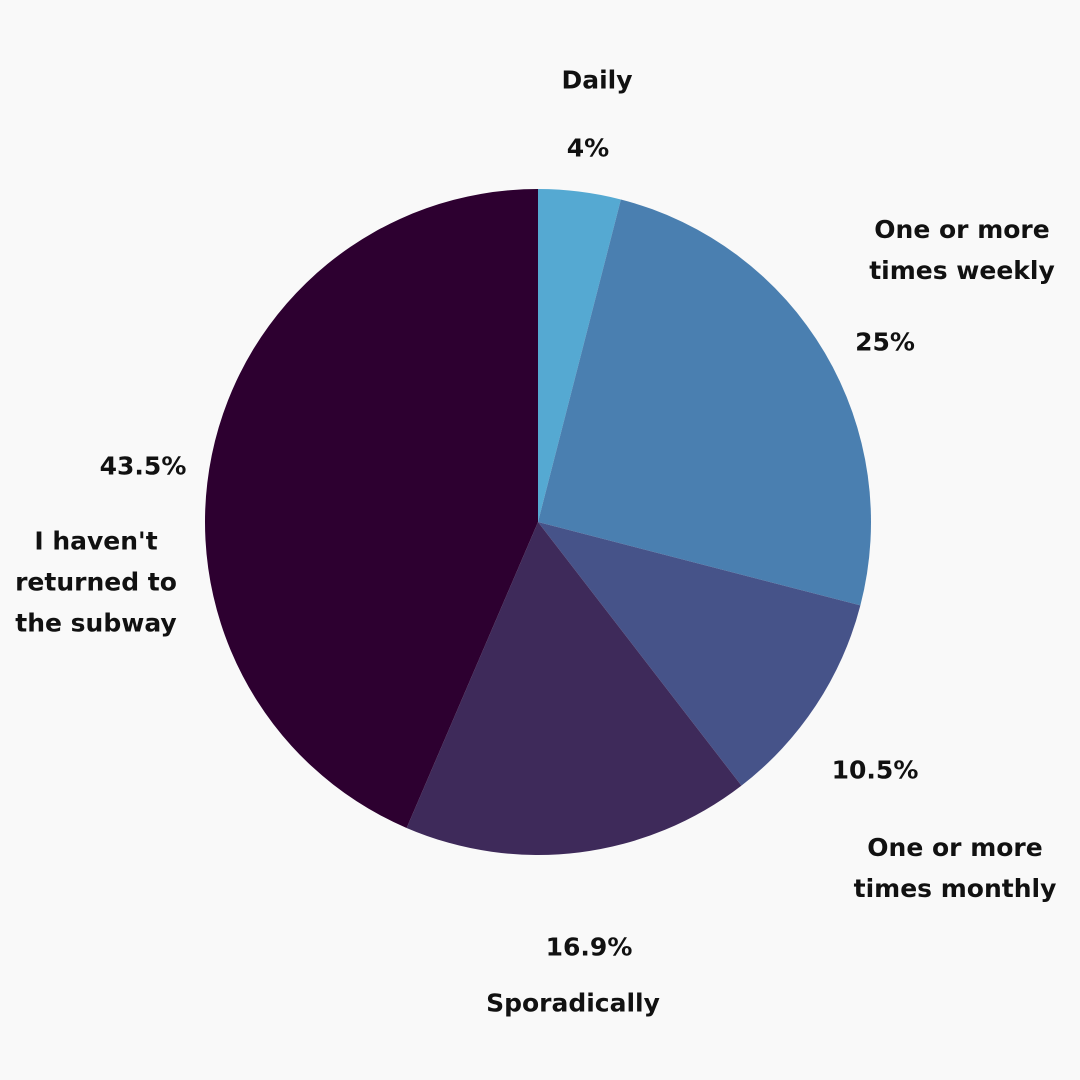 The width and height of the screenshot is (1080, 1080). I want to click on slice-label: Daily, so click(597, 80).